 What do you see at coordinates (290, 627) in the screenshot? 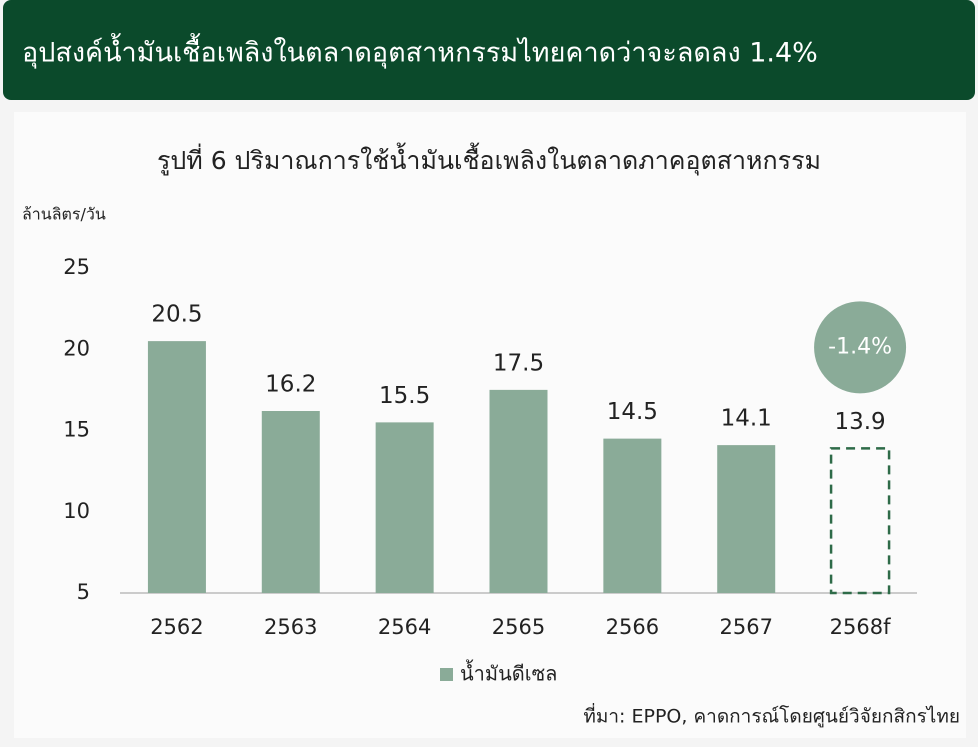
I see `x-tick-label: 2563` at bounding box center [290, 627].